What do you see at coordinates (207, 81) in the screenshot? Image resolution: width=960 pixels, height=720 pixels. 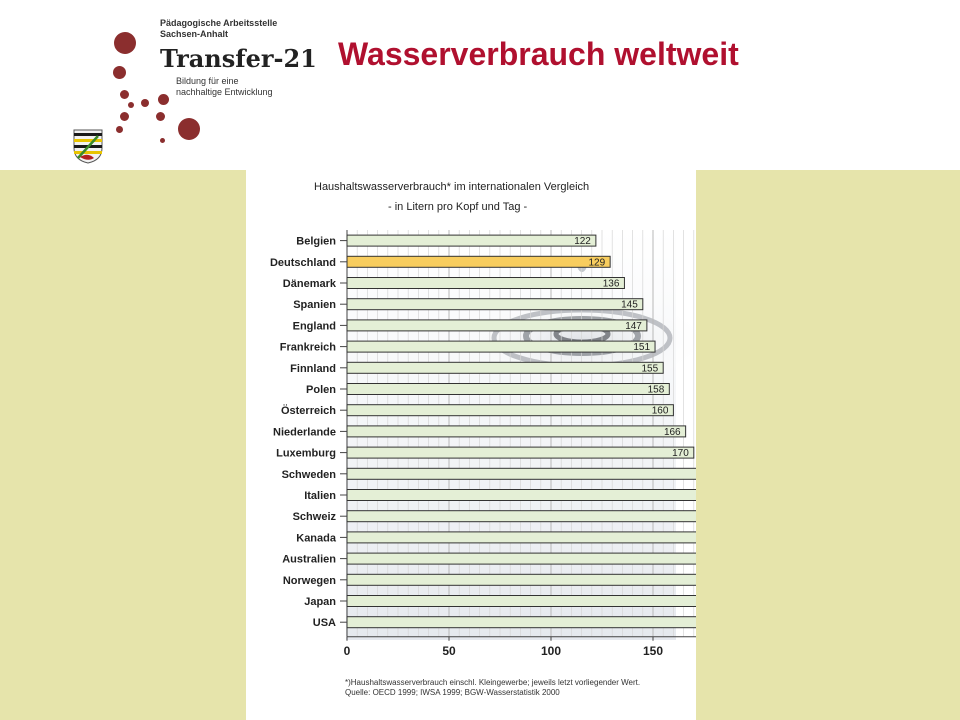 I see `logo-tagline-line1: Bildung für eine` at bounding box center [207, 81].